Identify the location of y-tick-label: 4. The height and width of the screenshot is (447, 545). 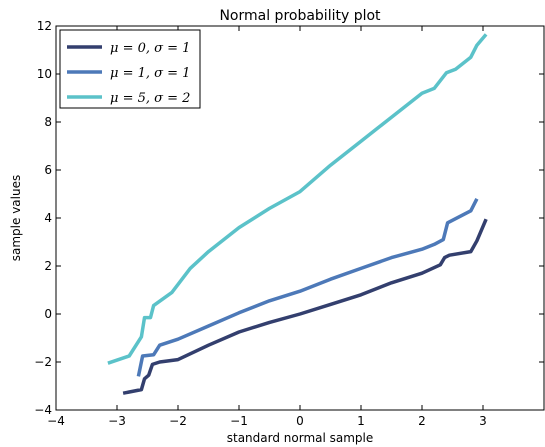
(48, 218).